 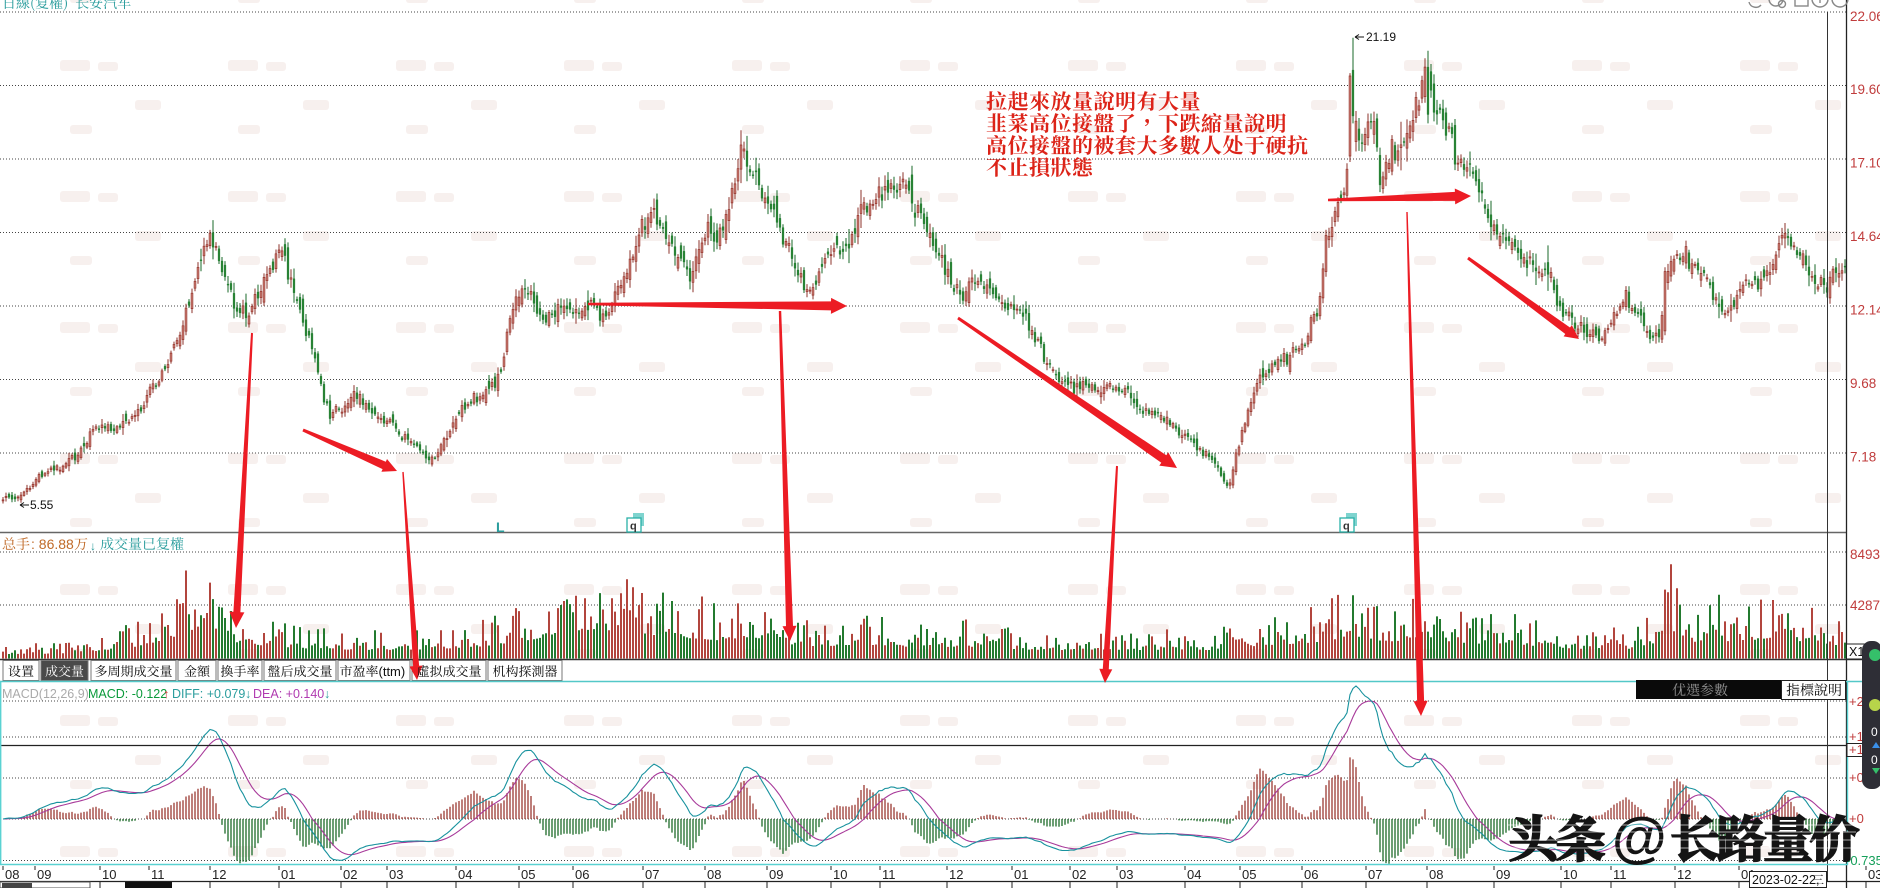 What do you see at coordinates (1785, 880) in the screenshot?
I see `svg-text: 2023-02-22,` at bounding box center [1785, 880].